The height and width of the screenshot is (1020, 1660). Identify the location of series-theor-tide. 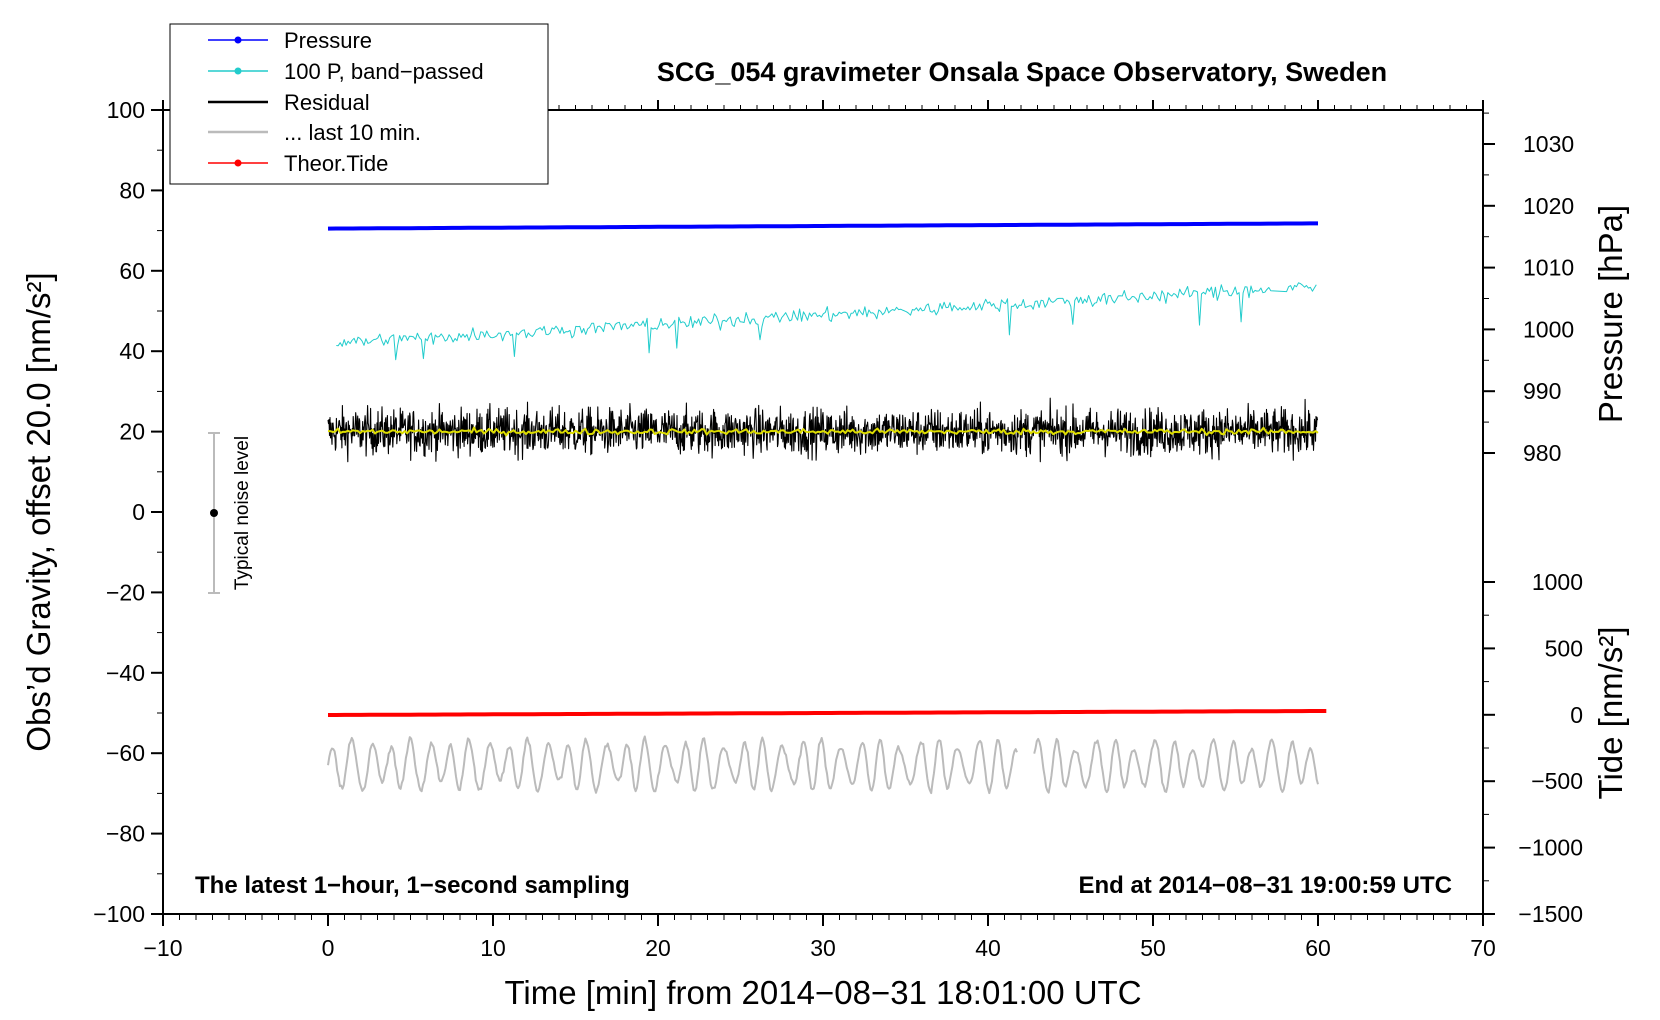
(827, 713).